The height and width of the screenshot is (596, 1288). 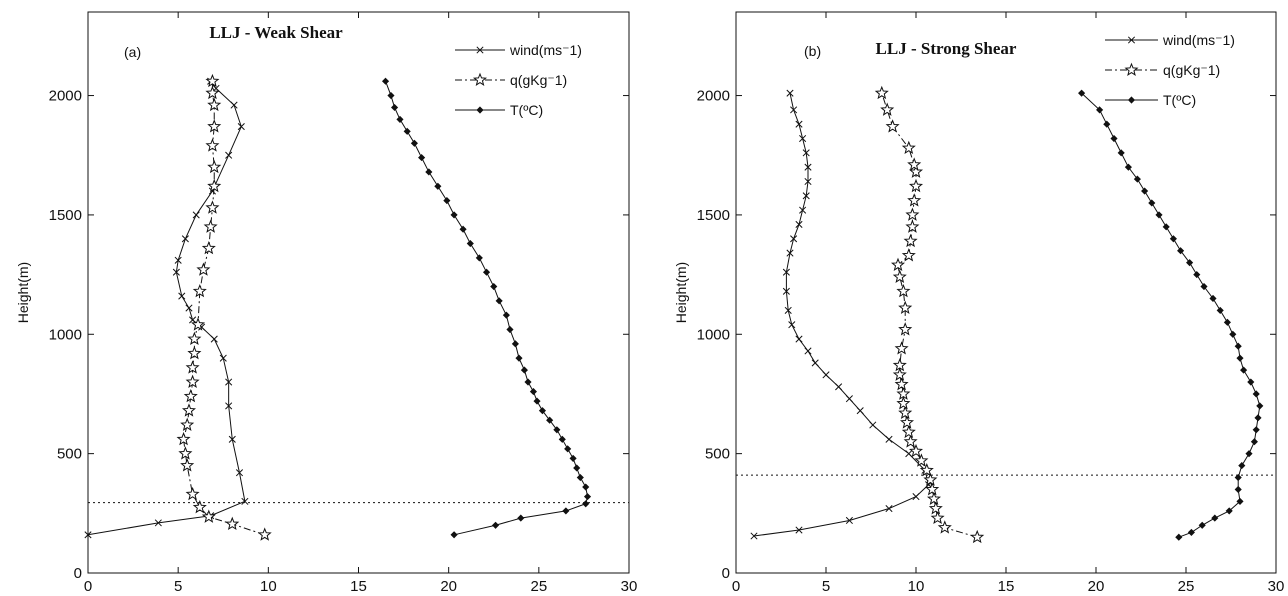 What do you see at coordinates (358, 586) in the screenshot?
I see `x-tick-label: 15` at bounding box center [358, 586].